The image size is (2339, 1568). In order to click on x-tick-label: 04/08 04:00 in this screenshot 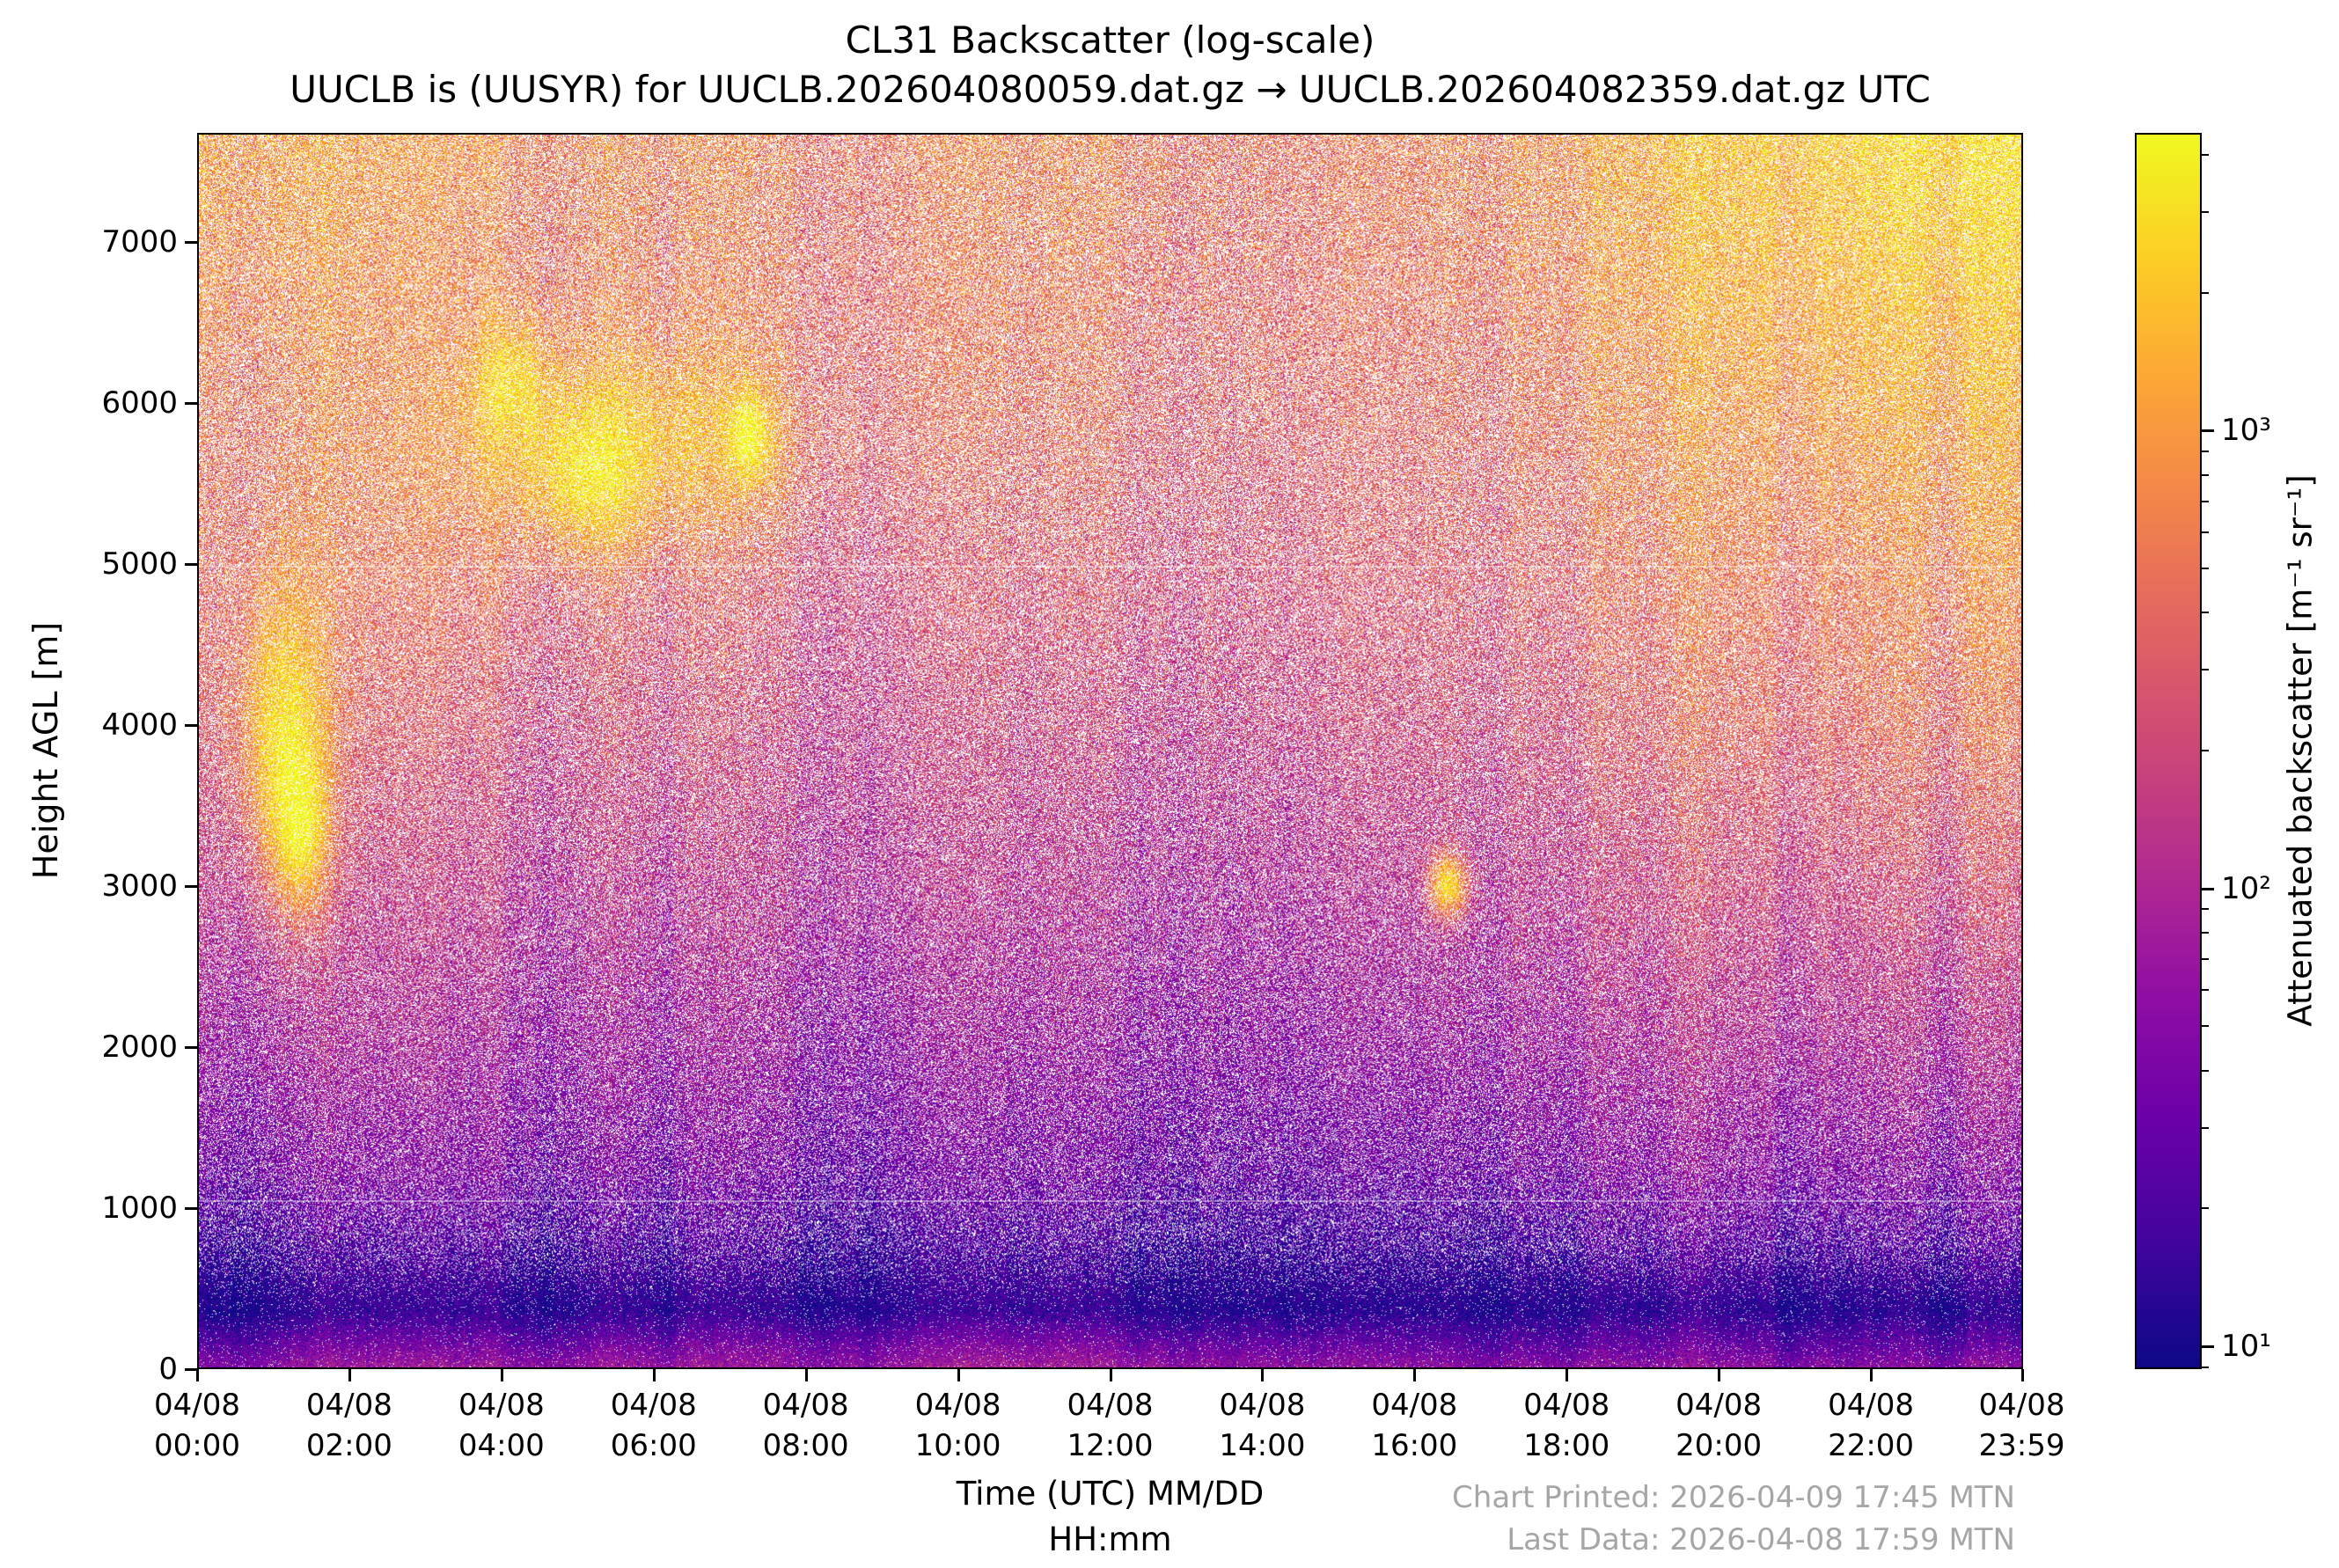, I will do `click(502, 1425)`.